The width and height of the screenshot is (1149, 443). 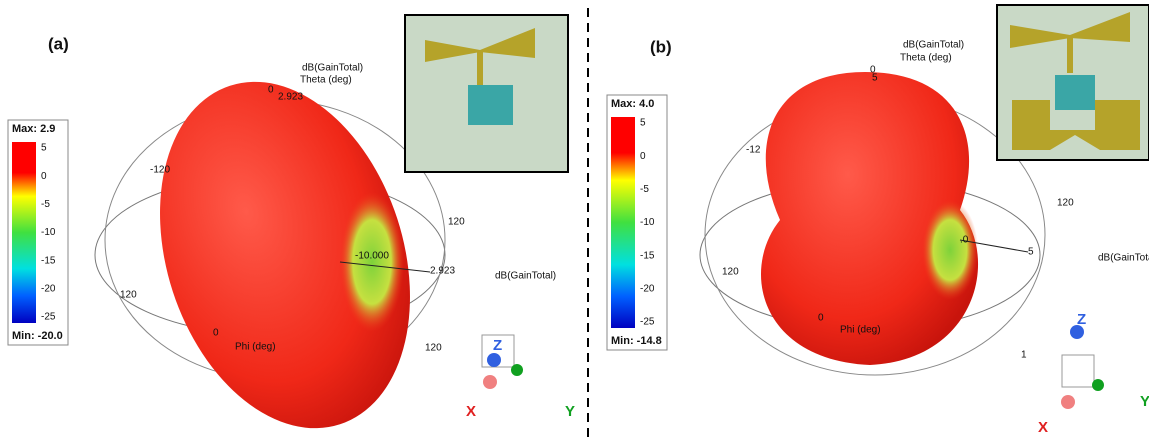 What do you see at coordinates (661, 46) in the screenshot?
I see `panel-label: (b)` at bounding box center [661, 46].